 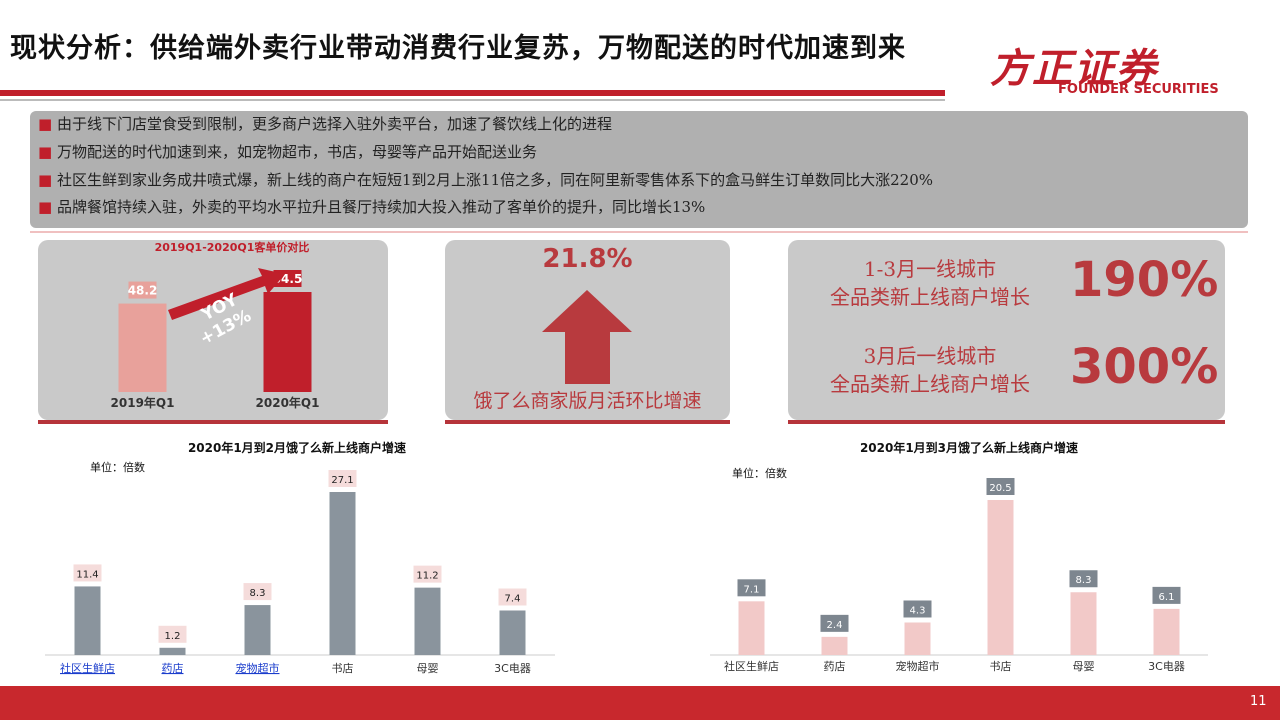 What do you see at coordinates (930, 283) in the screenshot?
I see `growth-label: 1-3月一线城市全品类新上线商户增长` at bounding box center [930, 283].